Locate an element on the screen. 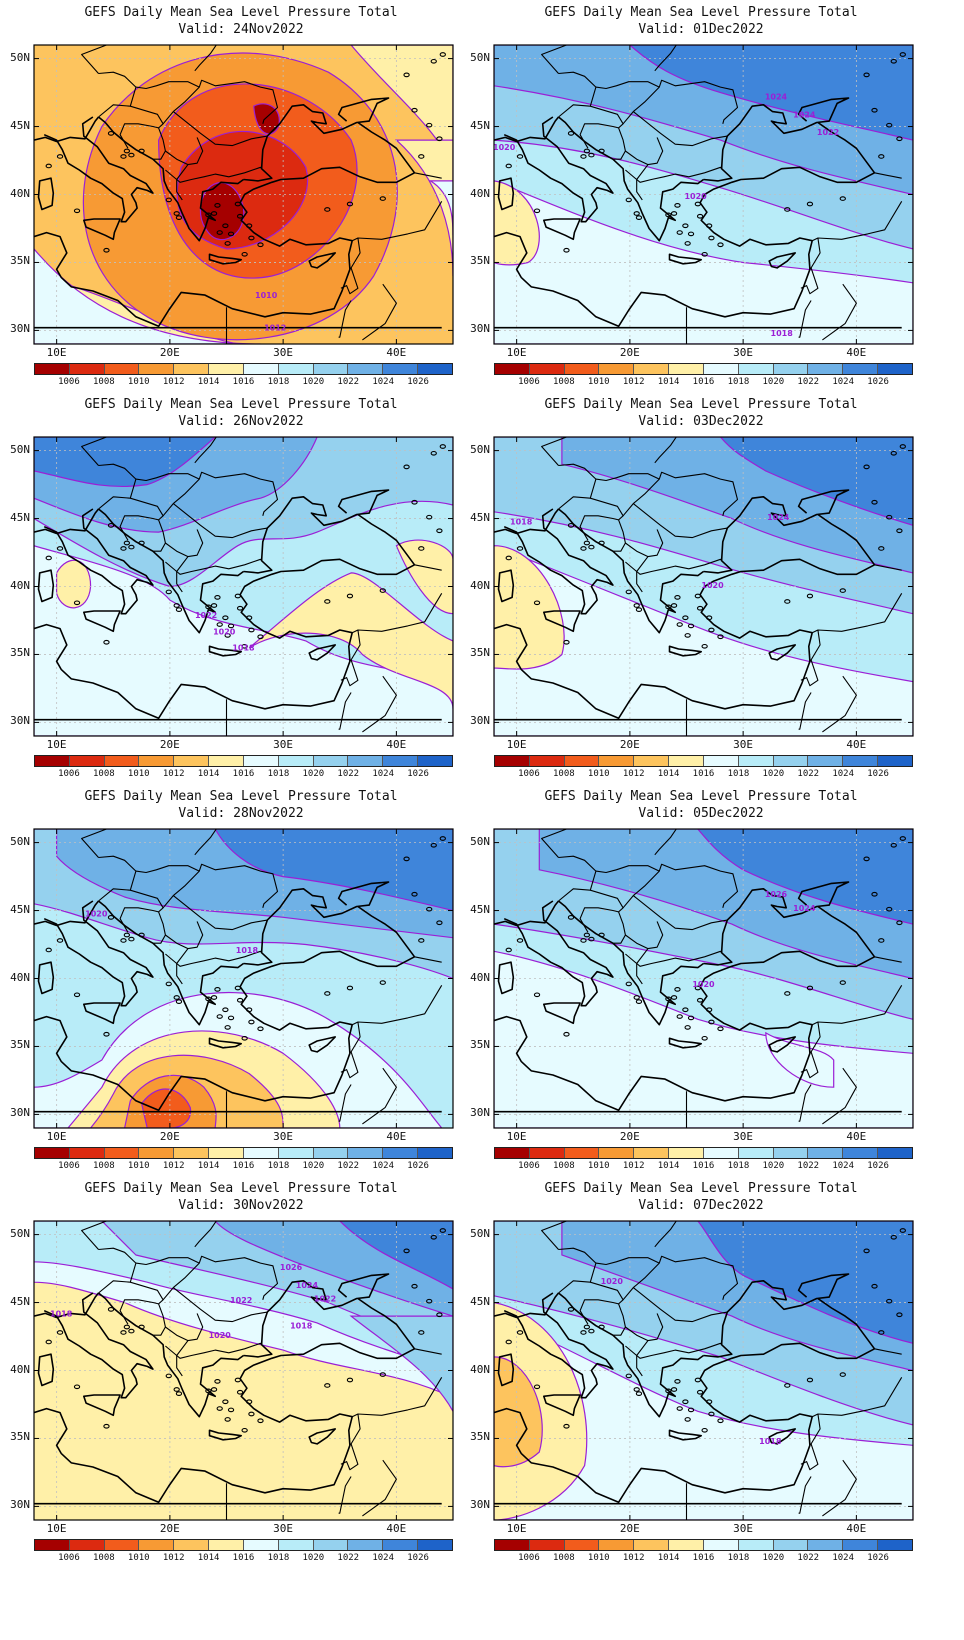  lat-label: 40N is located at coordinates (20, 585).